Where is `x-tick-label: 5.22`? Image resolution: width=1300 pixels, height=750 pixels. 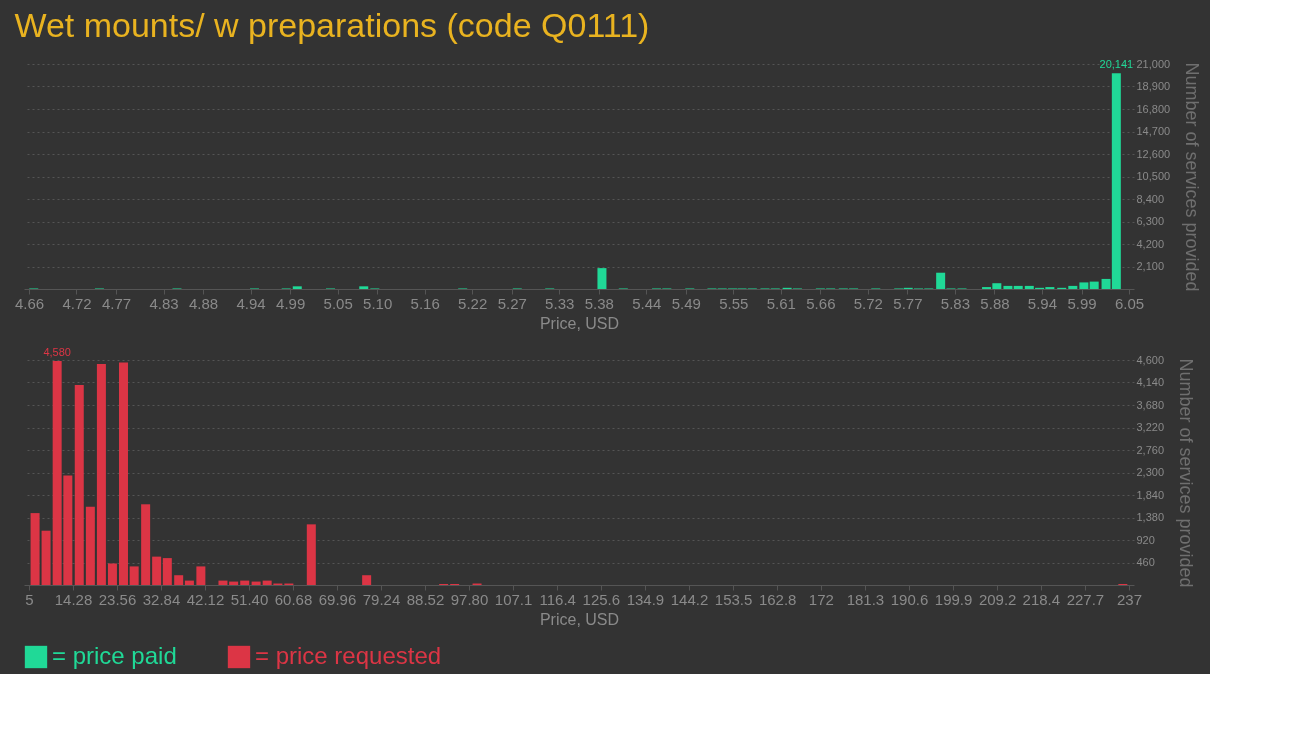 x-tick-label: 5.22 is located at coordinates (473, 303).